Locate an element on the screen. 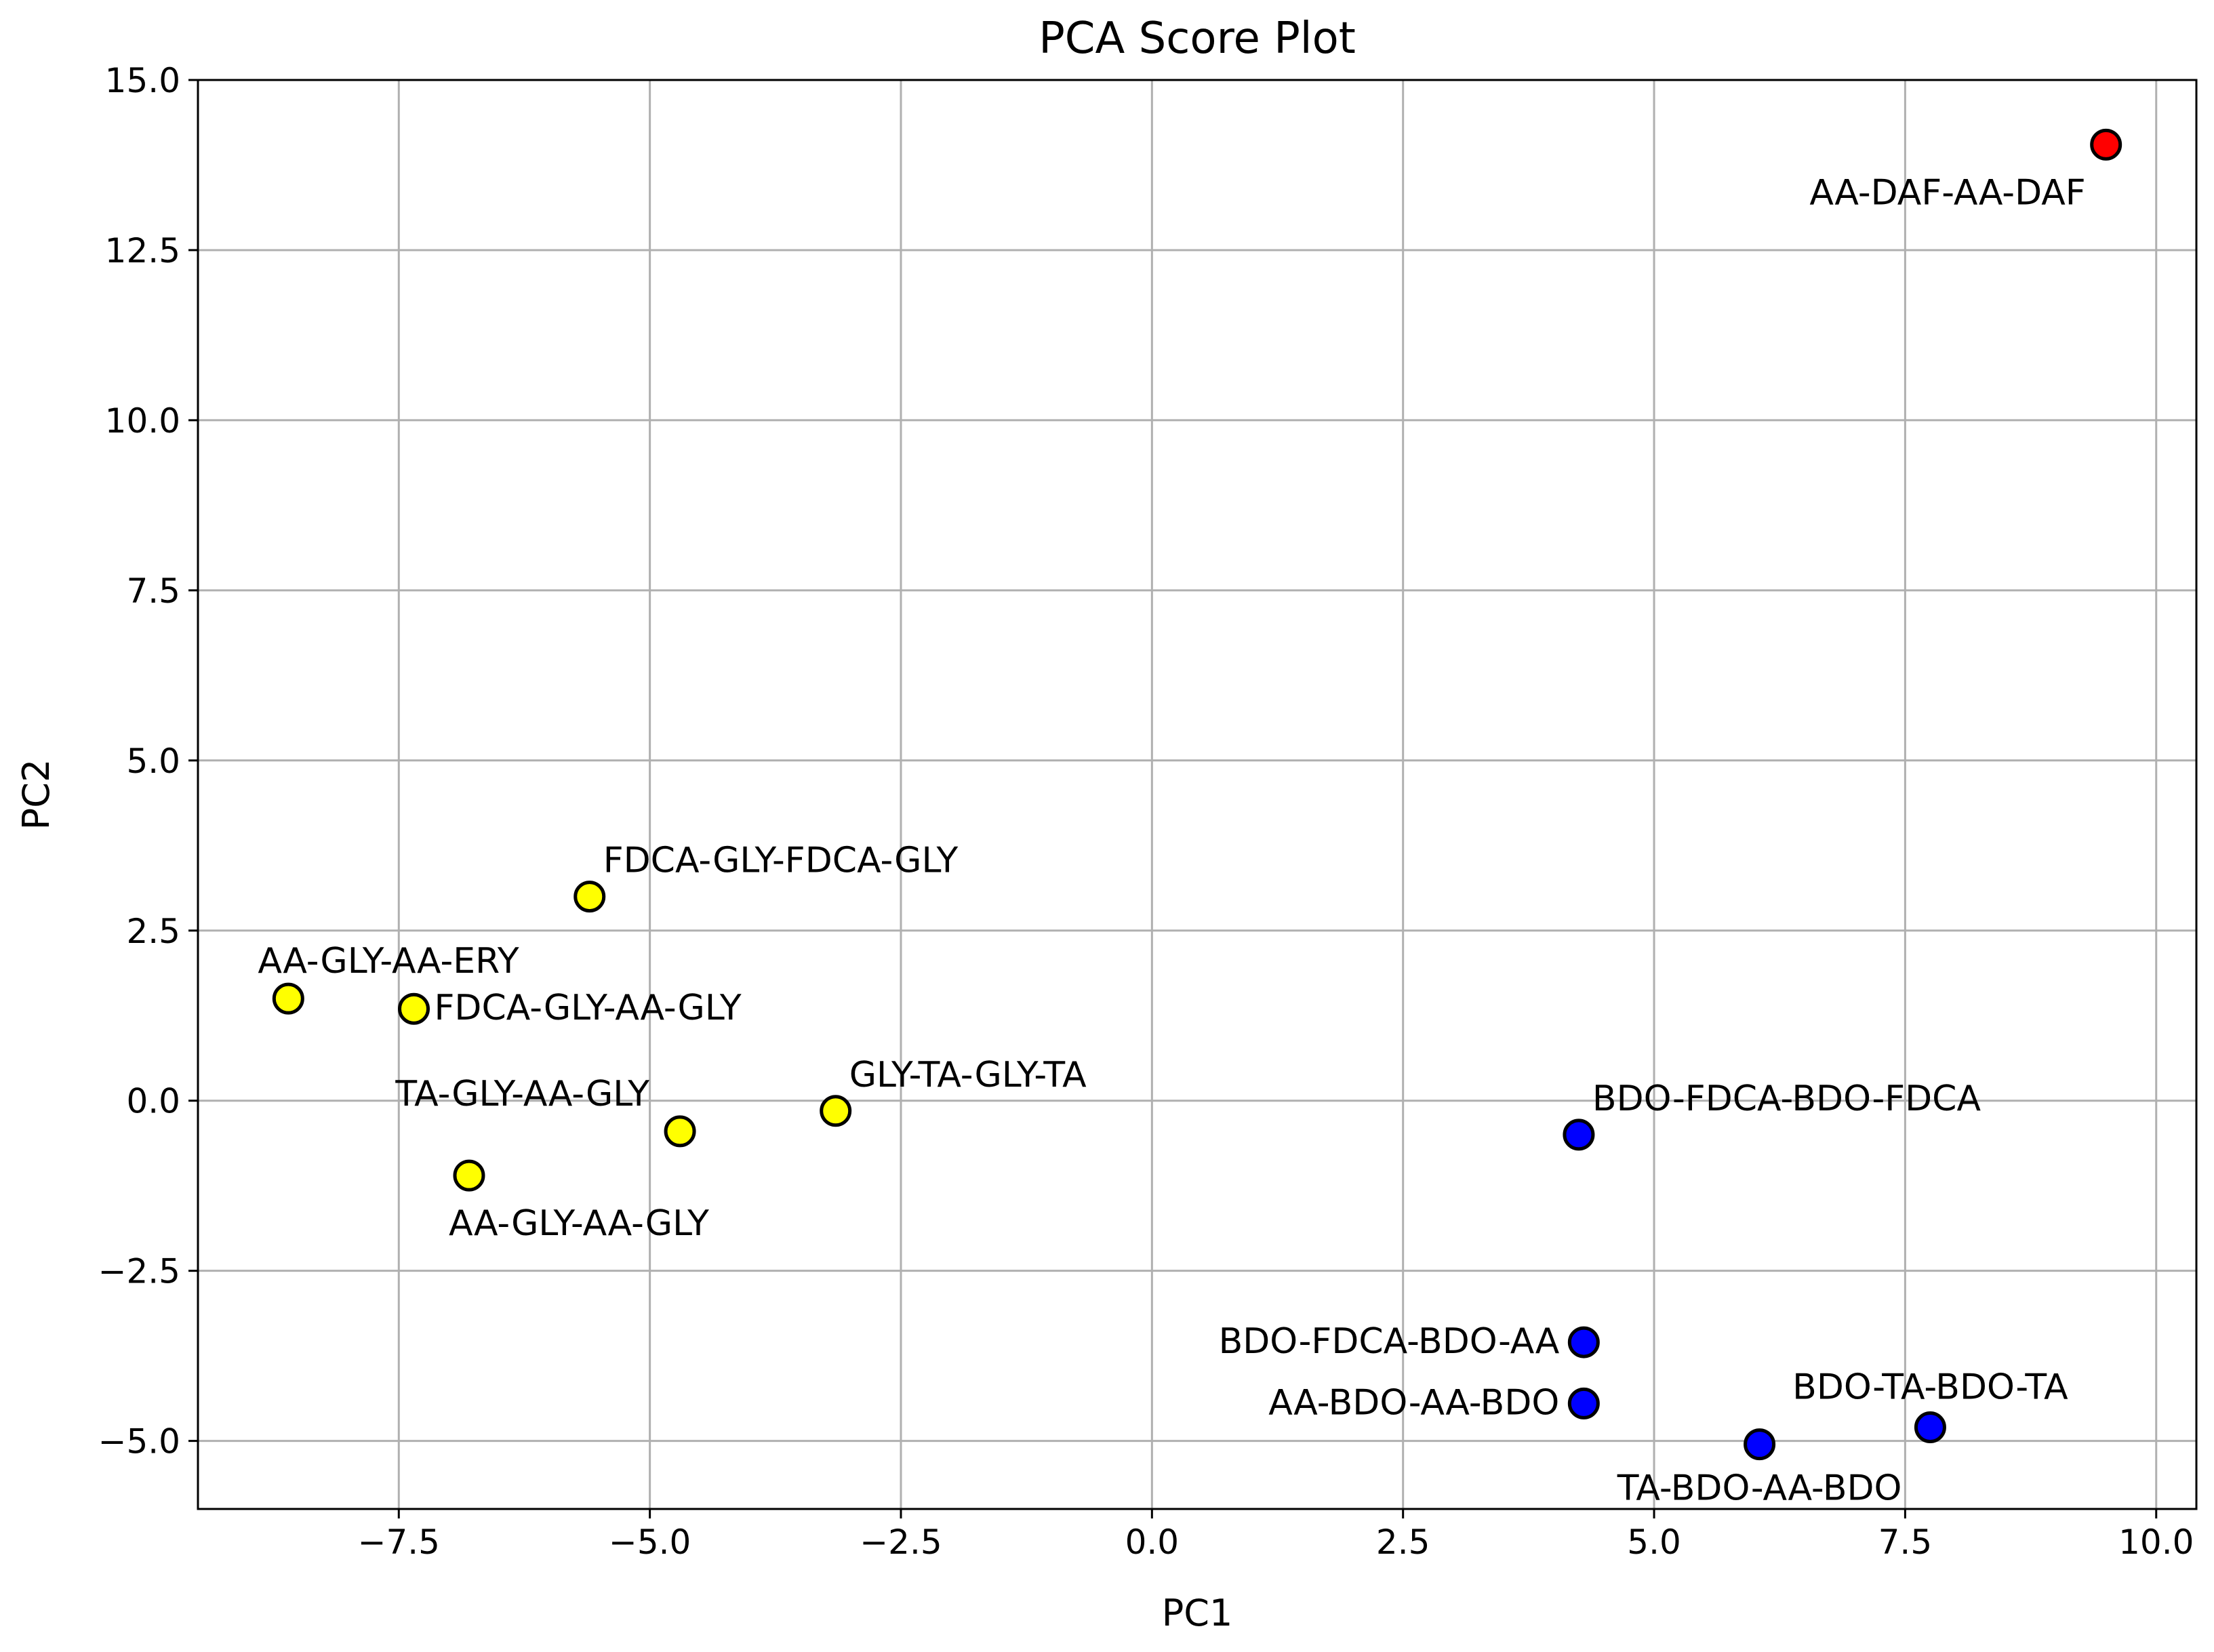 The image size is (2214, 1652). data-point-label: AA-BDO-AA-BDO is located at coordinates (1414, 1402).